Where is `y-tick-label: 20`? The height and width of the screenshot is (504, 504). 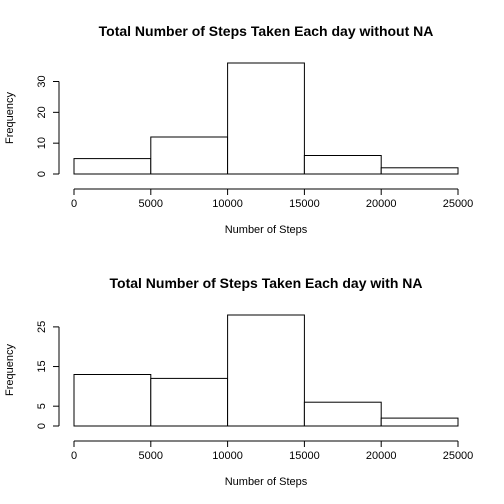
y-tick-label: 20 is located at coordinates (42, 112).